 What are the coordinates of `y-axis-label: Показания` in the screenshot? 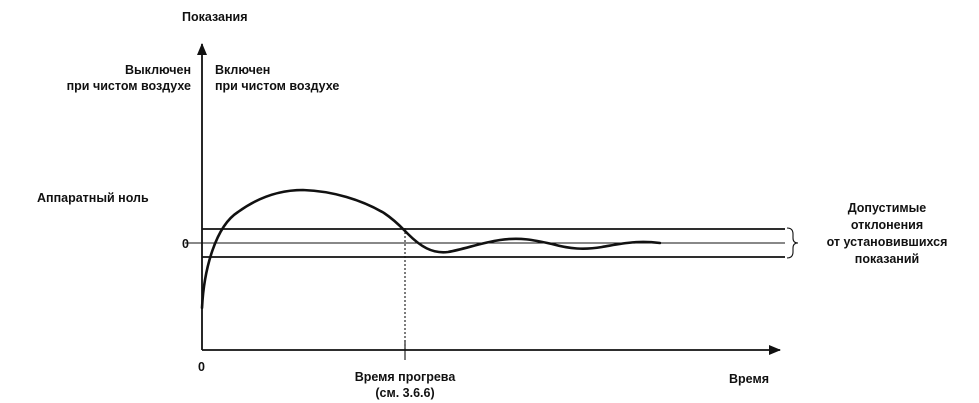 It's located at (215, 17).